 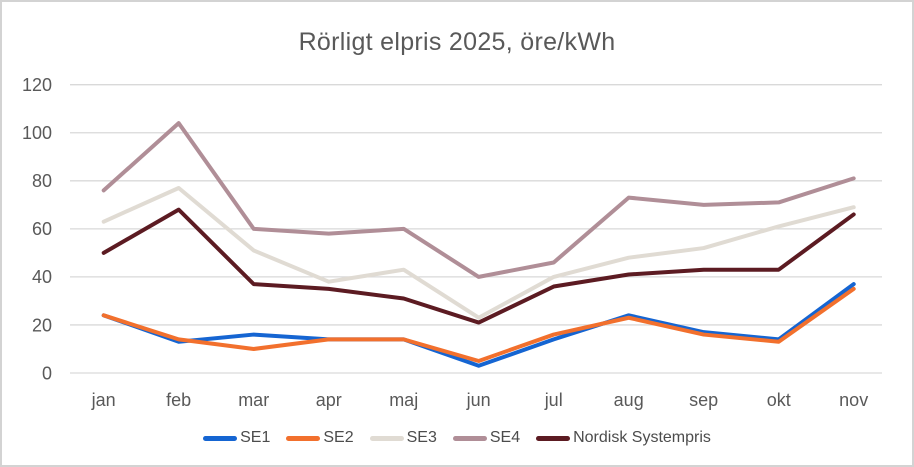 What do you see at coordinates (329, 400) in the screenshot?
I see `x-axis-label-apr: apr` at bounding box center [329, 400].